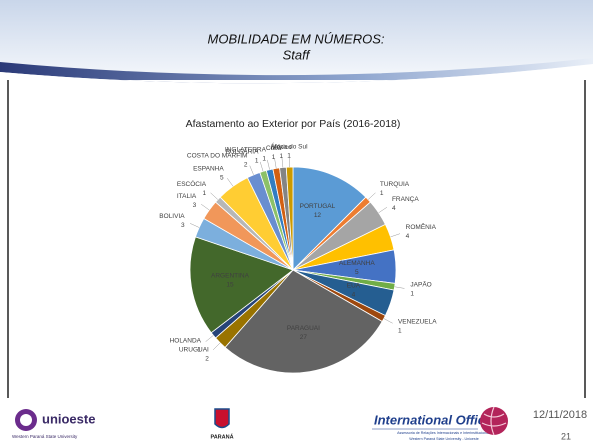  Describe the element at coordinates (357, 263) in the screenshot. I see `slice-label: ALEMANHA` at that location.